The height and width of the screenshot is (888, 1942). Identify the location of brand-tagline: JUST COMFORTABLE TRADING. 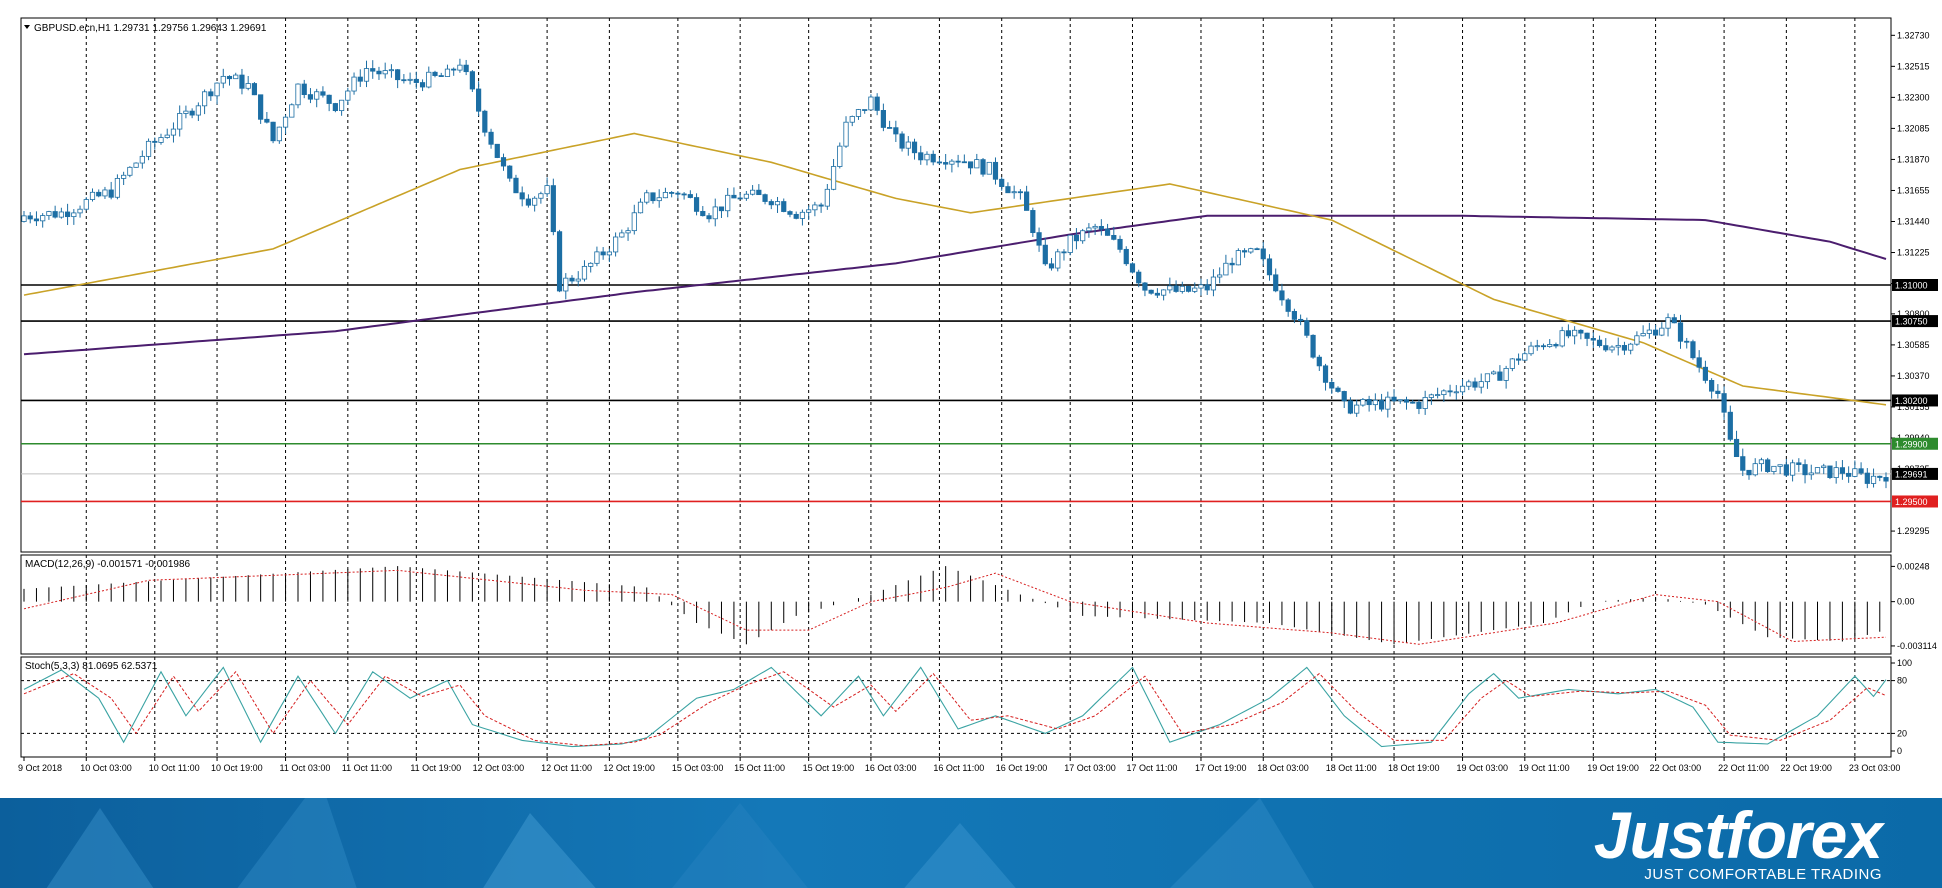
(1763, 874).